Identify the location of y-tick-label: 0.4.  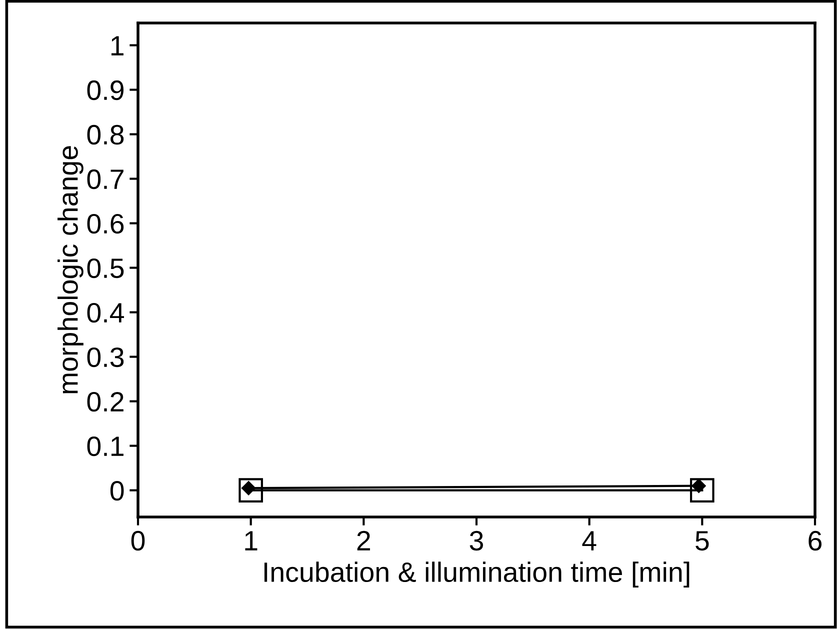
(105, 312).